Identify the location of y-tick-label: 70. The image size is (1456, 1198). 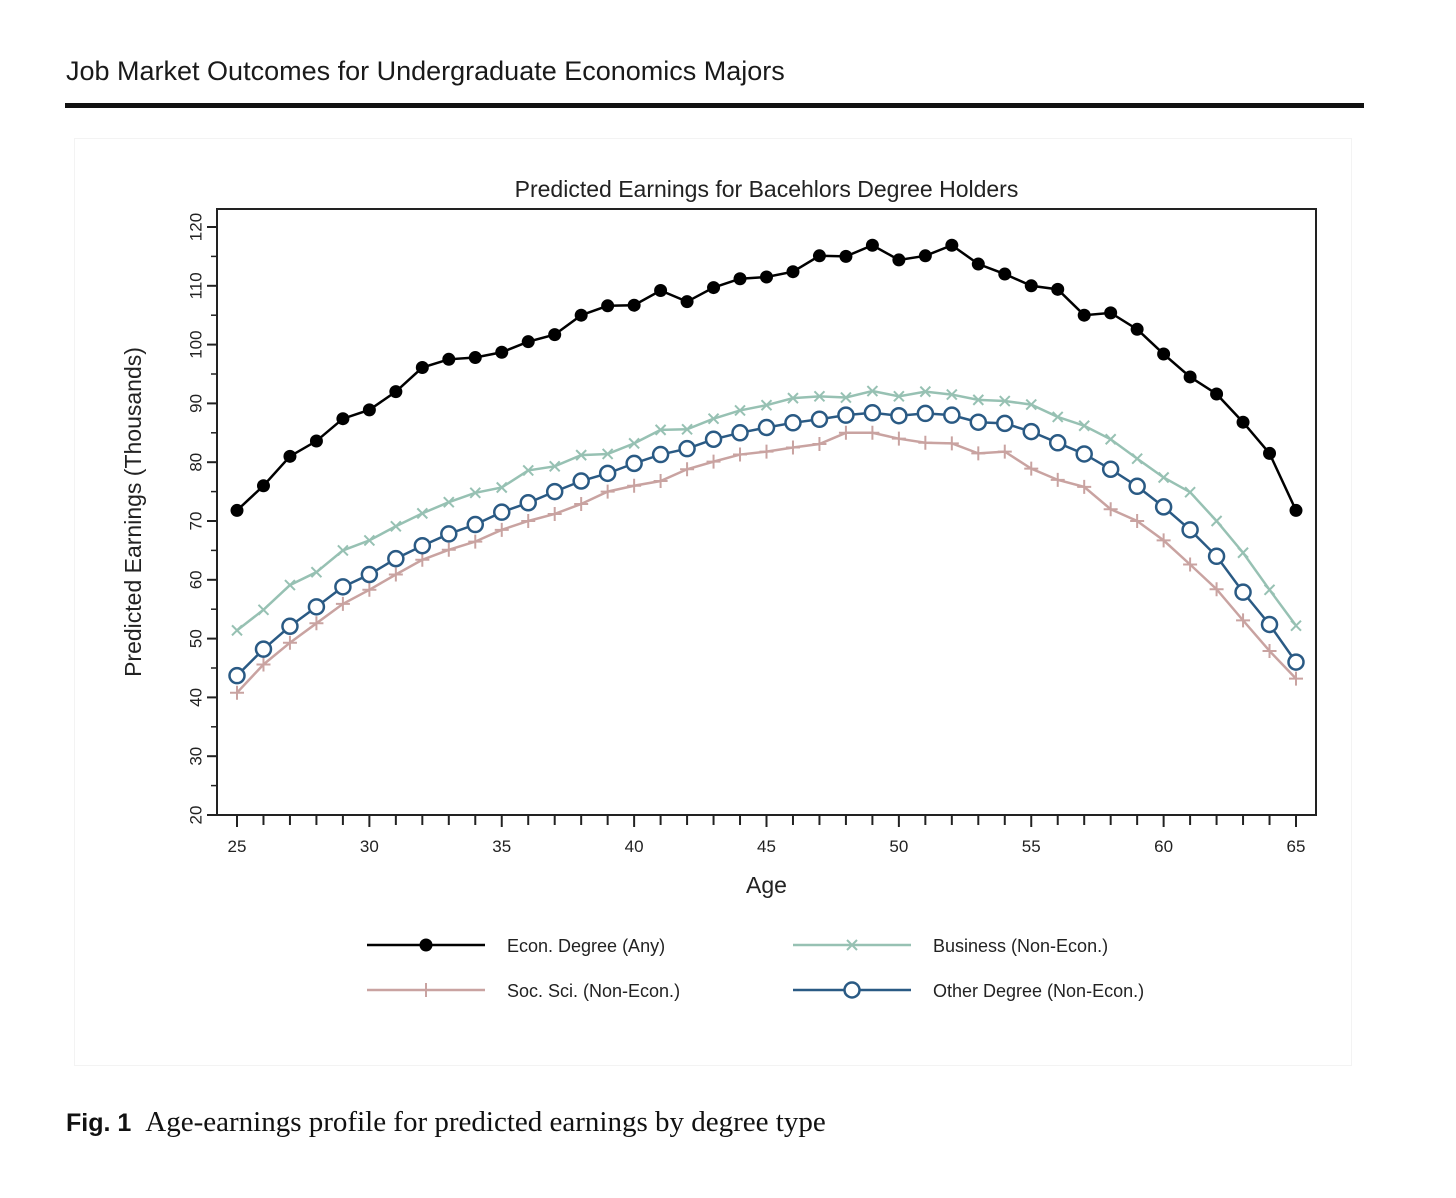
(195, 521).